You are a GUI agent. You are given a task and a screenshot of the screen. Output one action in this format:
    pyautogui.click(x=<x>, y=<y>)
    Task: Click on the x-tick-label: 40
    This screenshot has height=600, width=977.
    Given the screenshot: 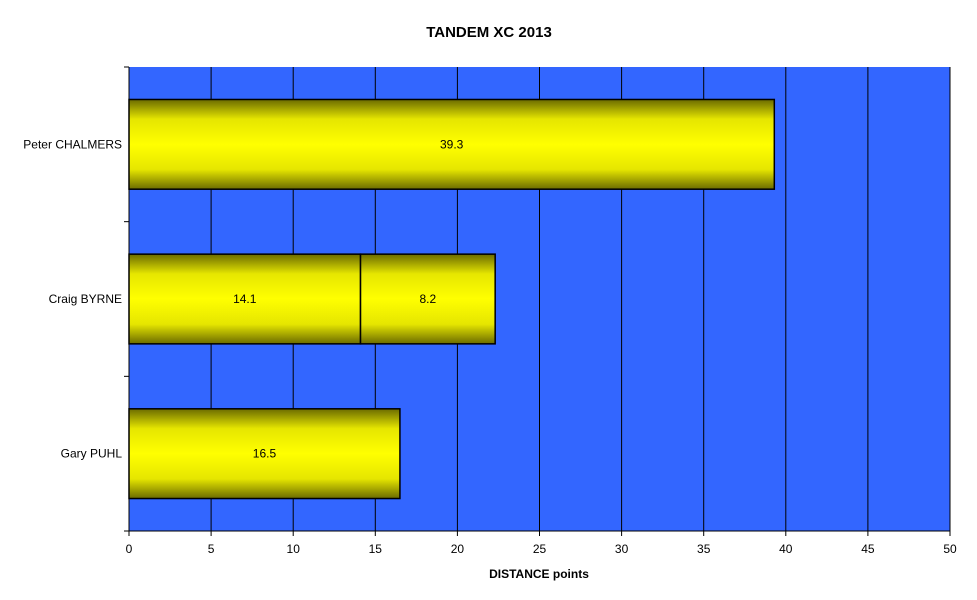 What is the action you would take?
    pyautogui.click(x=786, y=549)
    